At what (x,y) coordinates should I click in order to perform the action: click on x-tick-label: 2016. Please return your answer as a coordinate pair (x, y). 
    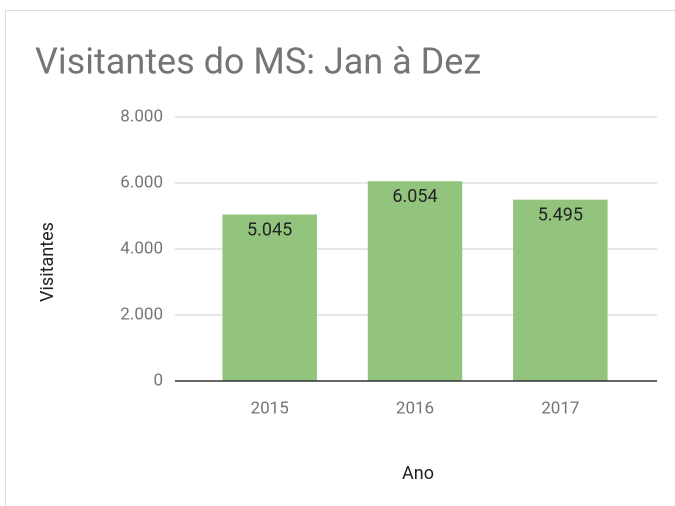
    Looking at the image, I should click on (415, 408).